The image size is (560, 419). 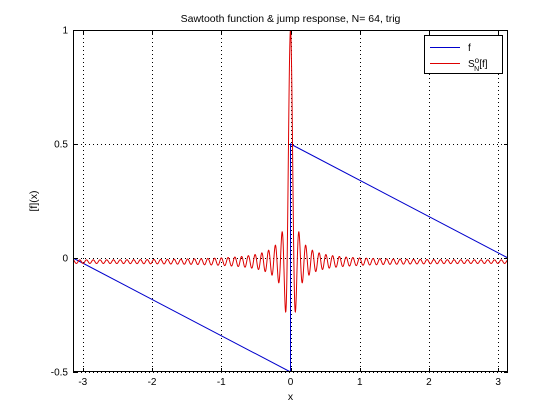 I want to click on x-tick-label: 0, so click(x=291, y=382).